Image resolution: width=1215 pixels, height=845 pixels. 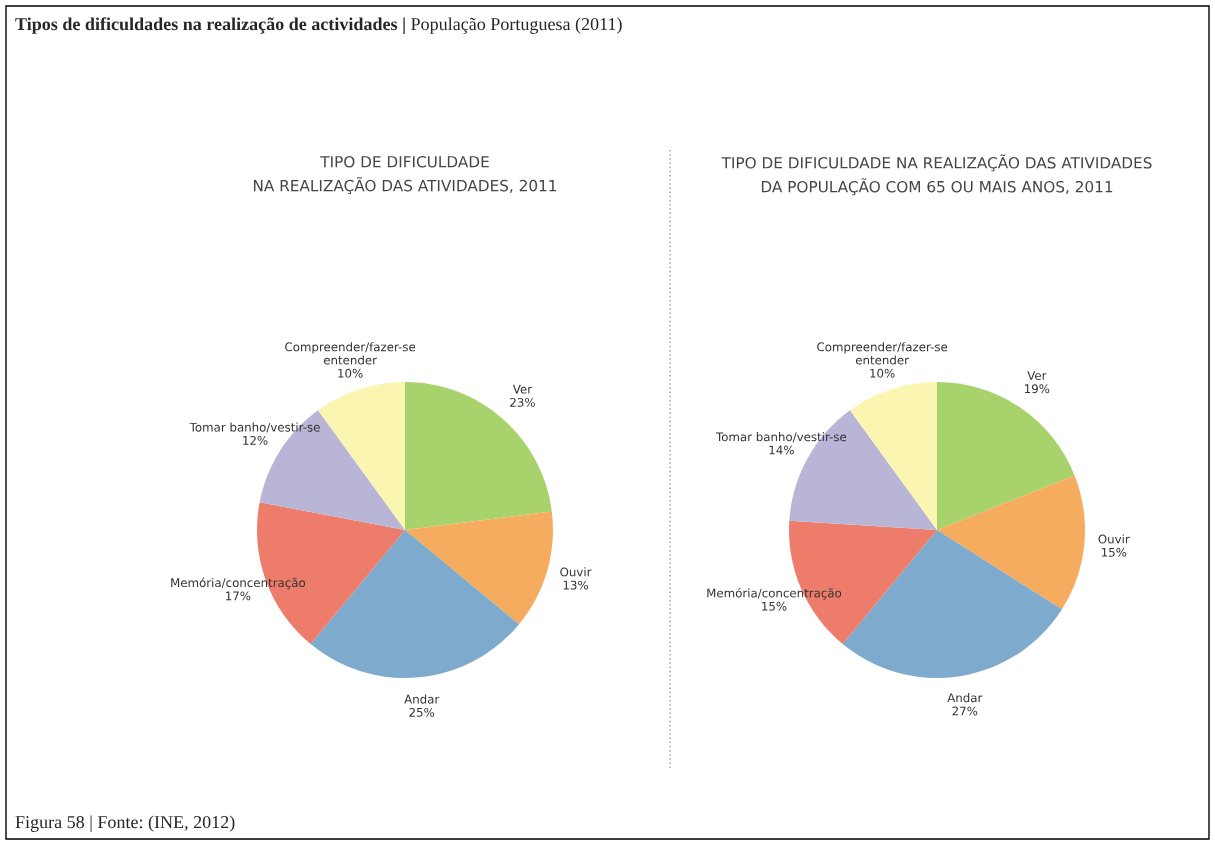 I want to click on data-label: 27%, so click(x=965, y=711).